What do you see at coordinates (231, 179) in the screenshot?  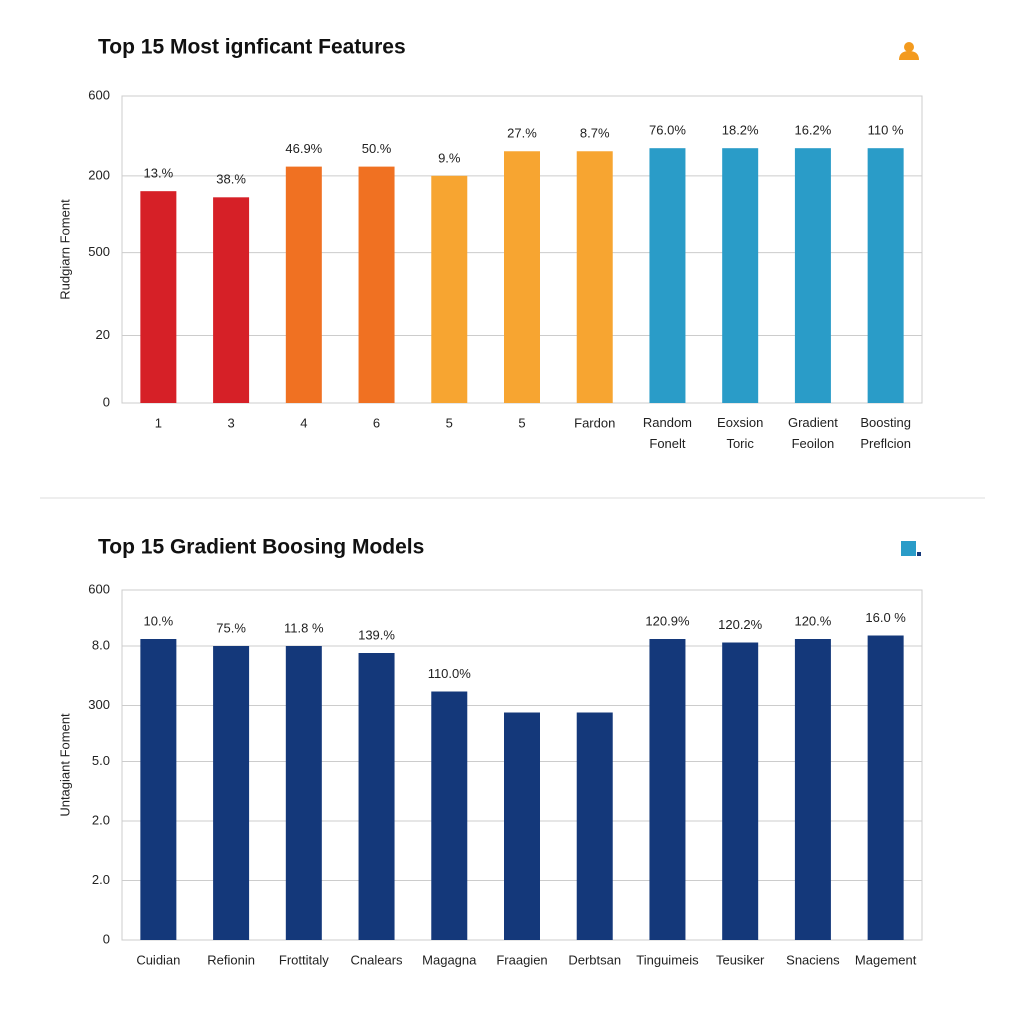 I see `bar-label: 38.%` at bounding box center [231, 179].